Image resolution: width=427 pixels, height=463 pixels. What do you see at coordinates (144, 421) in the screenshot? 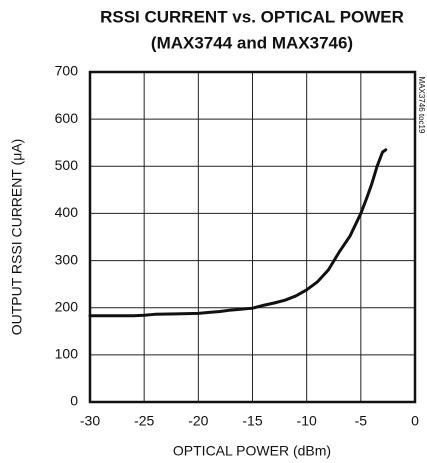
I see `x-tick-label: -25` at bounding box center [144, 421].